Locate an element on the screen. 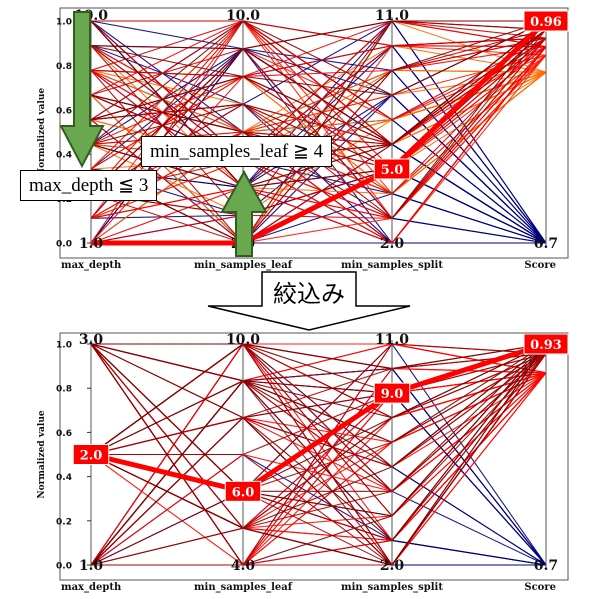 The width and height of the screenshot is (606, 599). highlight-value-label: 6.0 is located at coordinates (243, 492).